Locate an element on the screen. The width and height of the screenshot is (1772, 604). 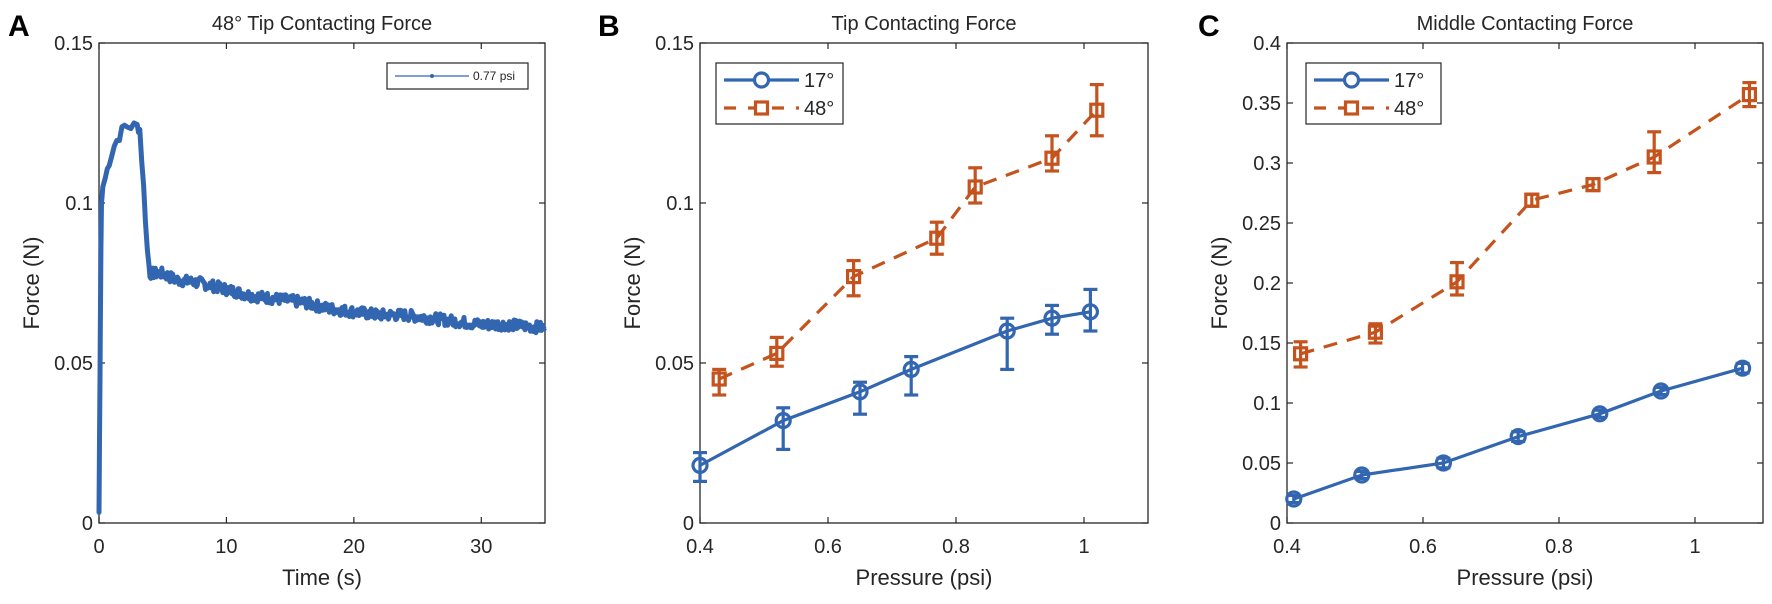
chart-title: 48° Tip Contacting Force is located at coordinates (322, 24).